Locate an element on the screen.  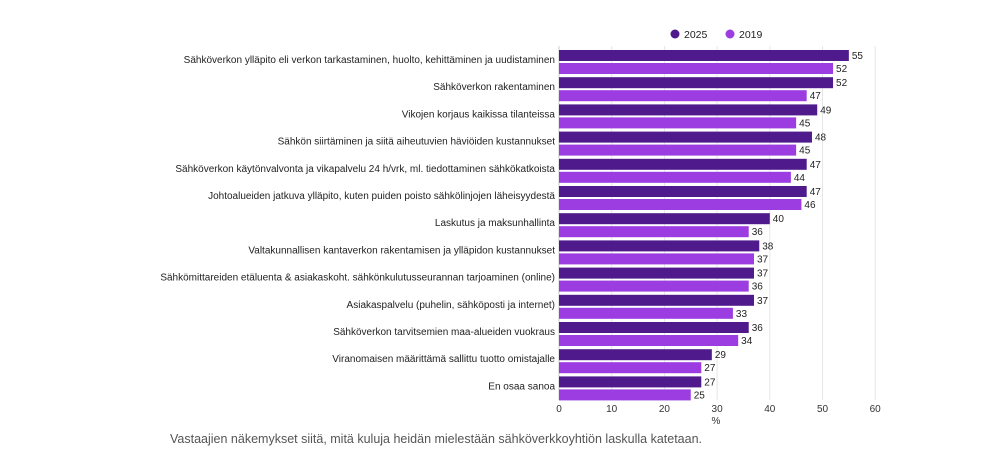
value-label-2025: 52 is located at coordinates (842, 83).